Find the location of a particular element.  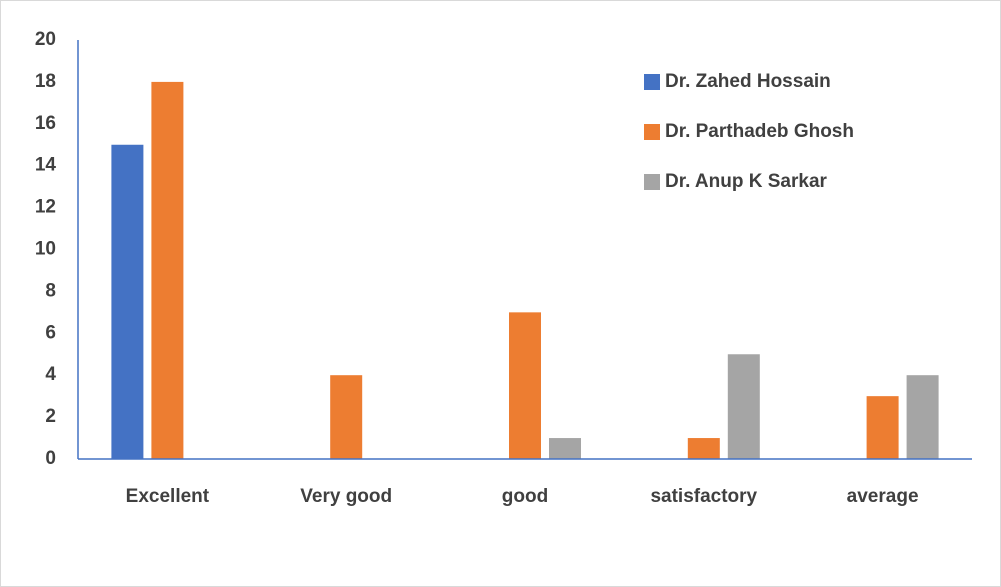

y-tick-label: 14 is located at coordinates (46, 165).